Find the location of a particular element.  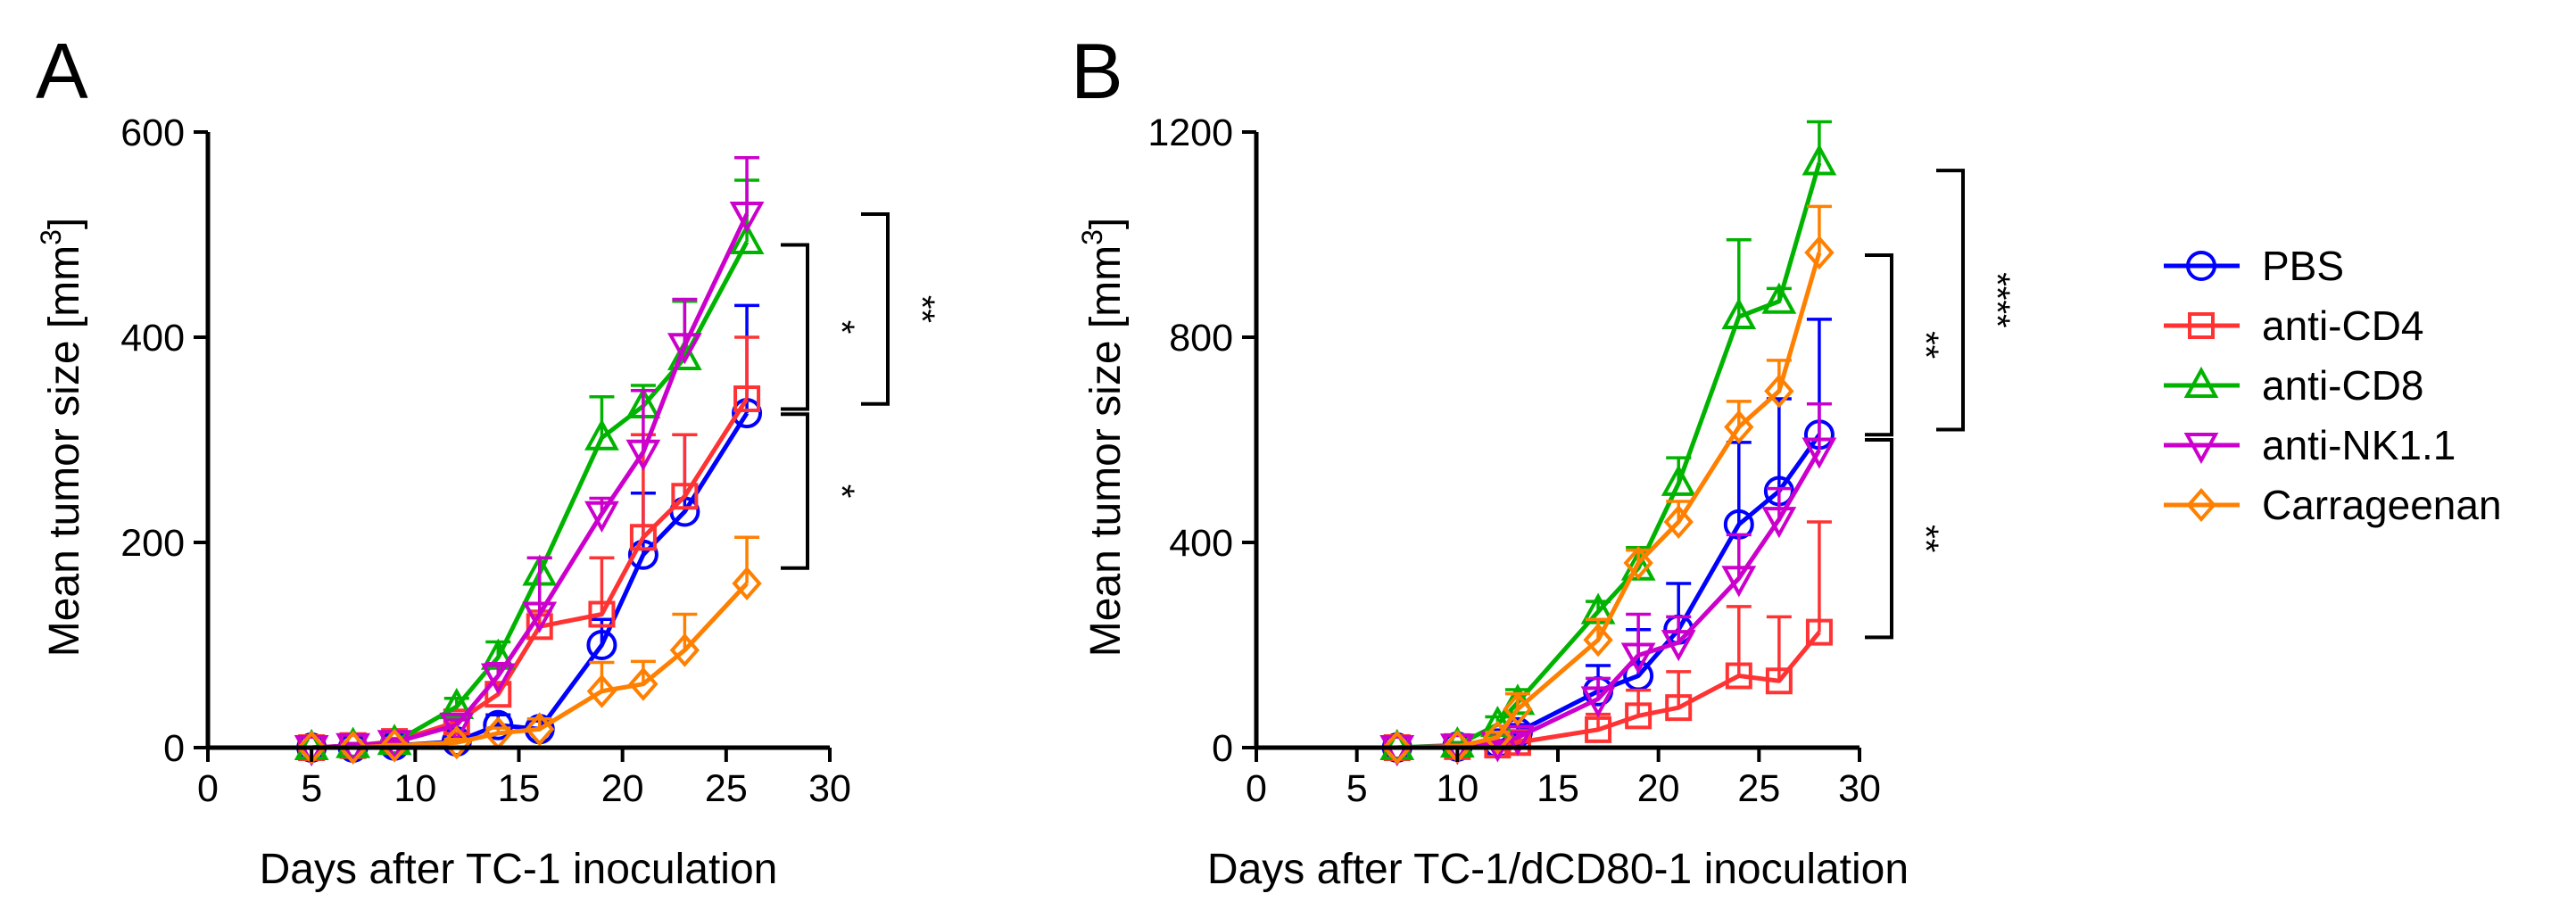

legend-item: anti-NK1.1 is located at coordinates (2310, 445).